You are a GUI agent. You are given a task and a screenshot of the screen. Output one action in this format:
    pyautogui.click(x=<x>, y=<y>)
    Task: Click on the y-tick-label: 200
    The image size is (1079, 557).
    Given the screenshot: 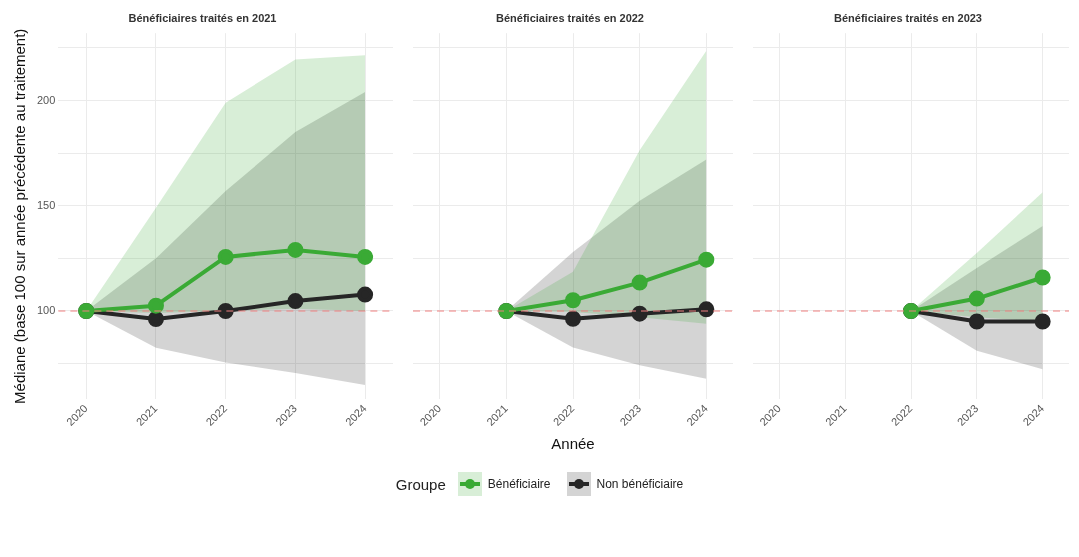 What is the action you would take?
    pyautogui.click(x=46, y=99)
    